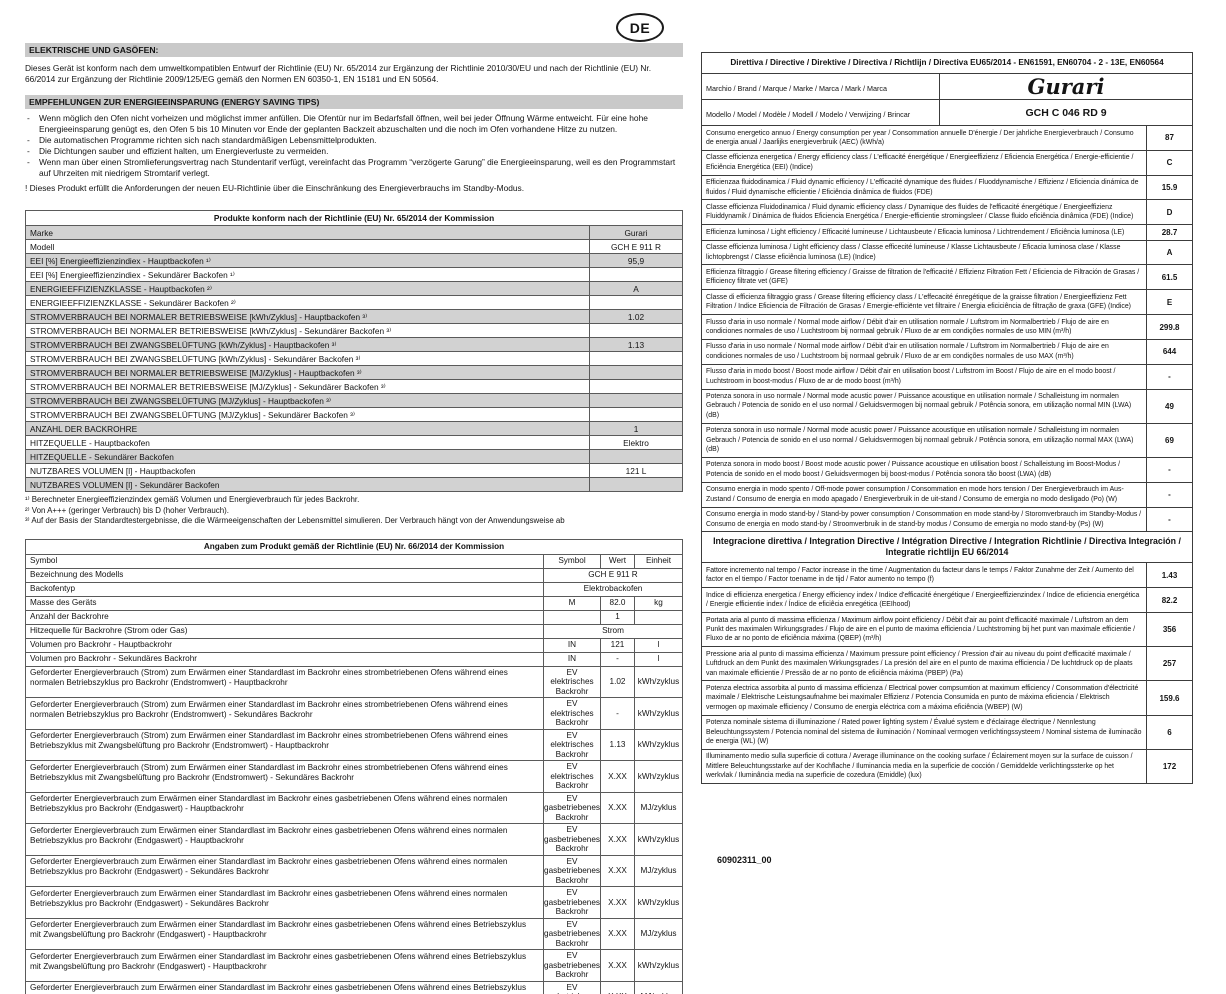  I want to click on table2-header-symbol: Symbol, so click(571, 561).